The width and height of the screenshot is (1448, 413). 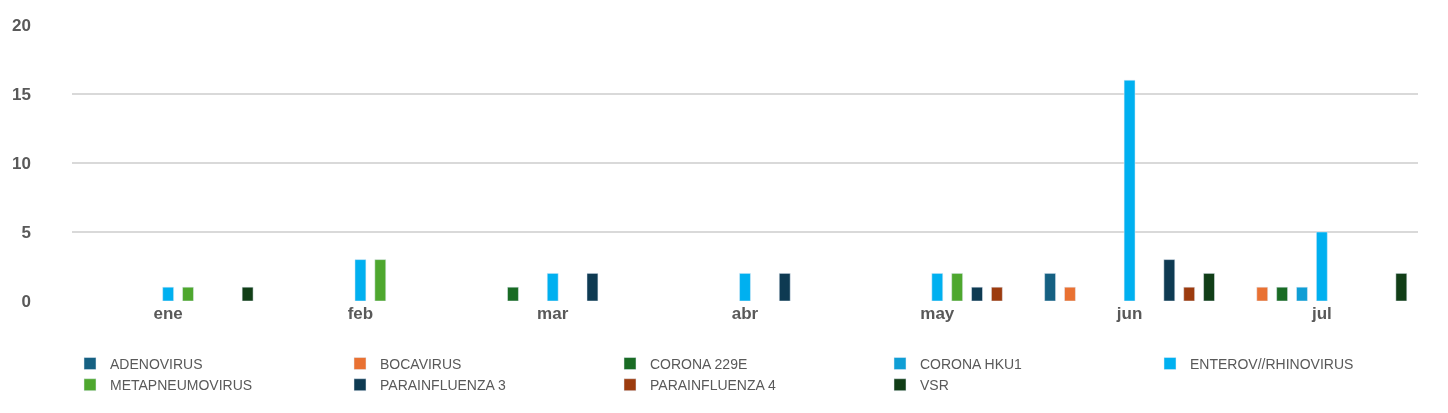 What do you see at coordinates (934, 385) in the screenshot?
I see `legend-label: VSR` at bounding box center [934, 385].